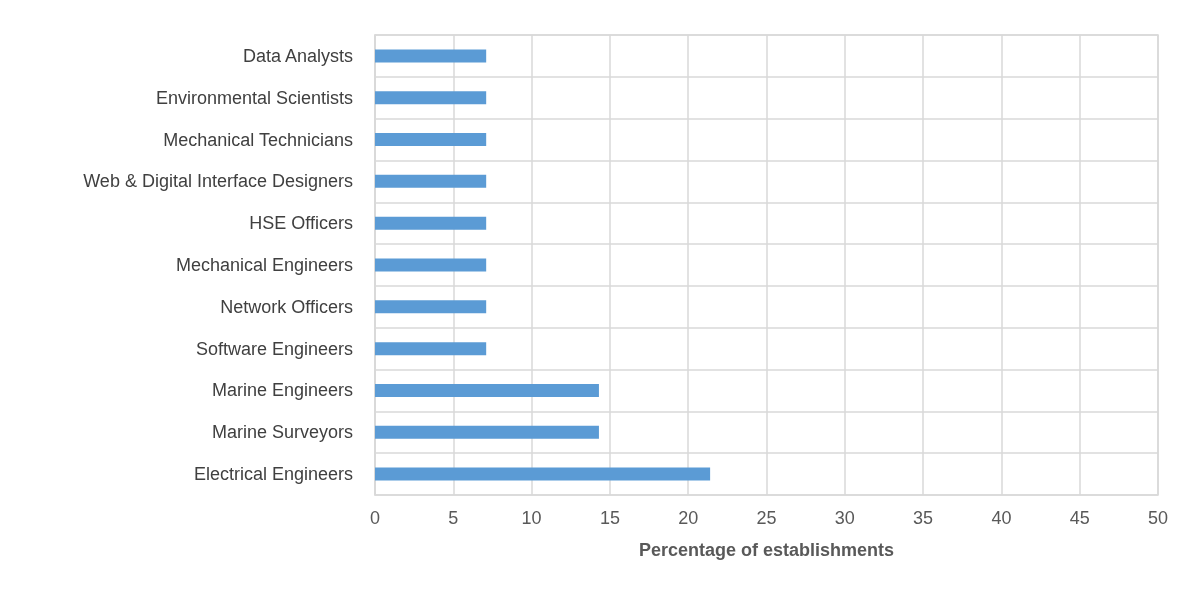  Describe the element at coordinates (531, 518) in the screenshot. I see `x-tick-label: 10` at that location.